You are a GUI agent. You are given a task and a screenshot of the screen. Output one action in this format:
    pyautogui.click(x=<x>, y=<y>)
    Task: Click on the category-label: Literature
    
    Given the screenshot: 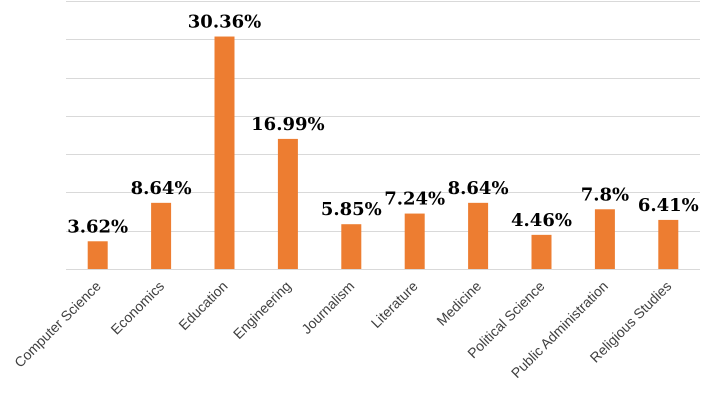 What is the action you would take?
    pyautogui.click(x=394, y=304)
    